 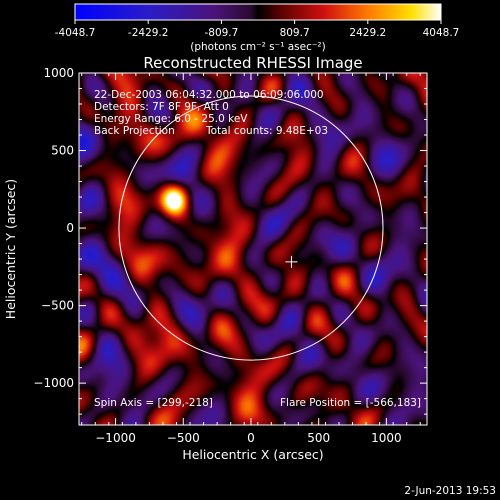 What do you see at coordinates (70, 228) in the screenshot?
I see `y-tick-label: 0` at bounding box center [70, 228].